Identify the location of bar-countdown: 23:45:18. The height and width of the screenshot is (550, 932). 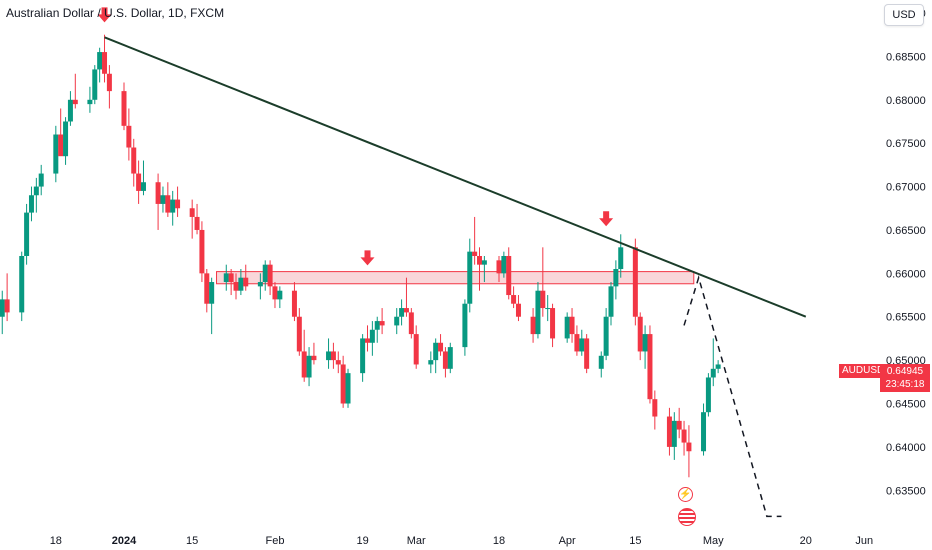
(905, 384).